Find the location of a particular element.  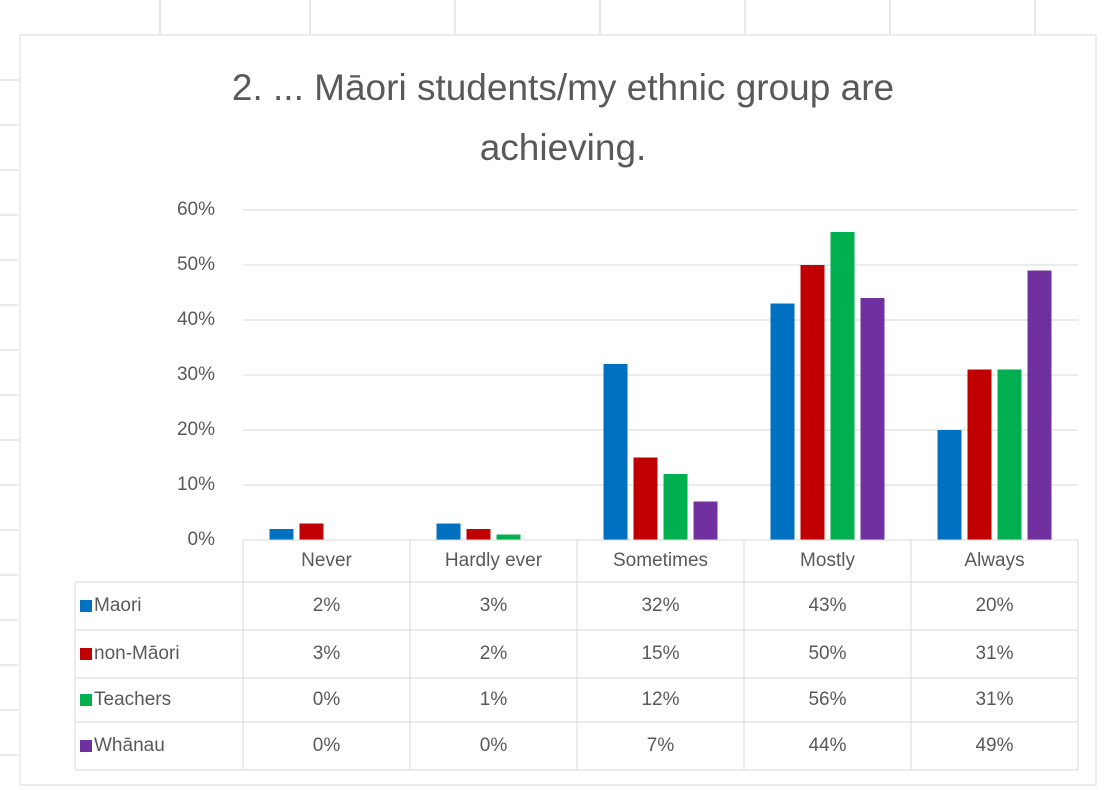

y-tick-label: 30% is located at coordinates (196, 374).